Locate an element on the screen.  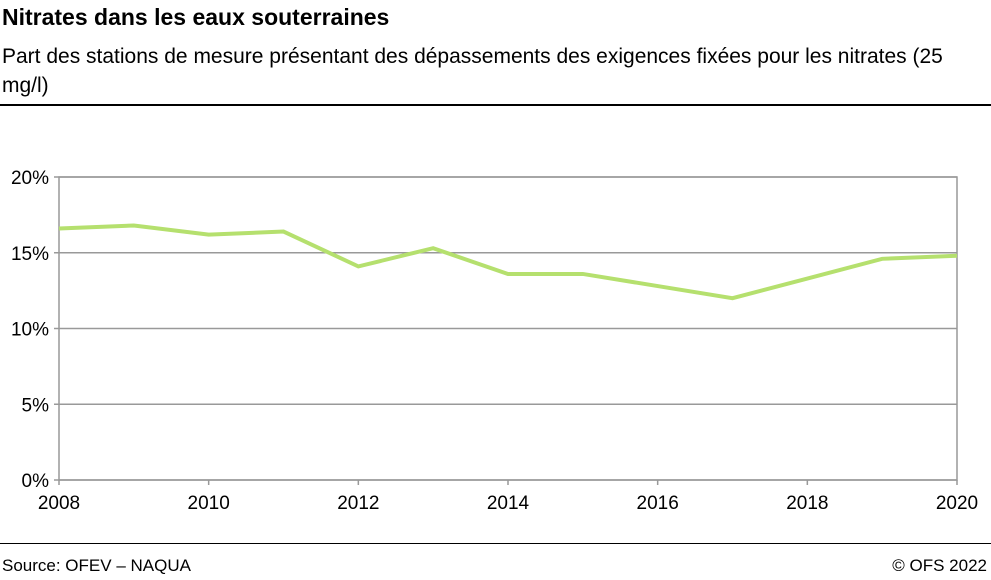
y-tick-label: 5% is located at coordinates (36, 405).